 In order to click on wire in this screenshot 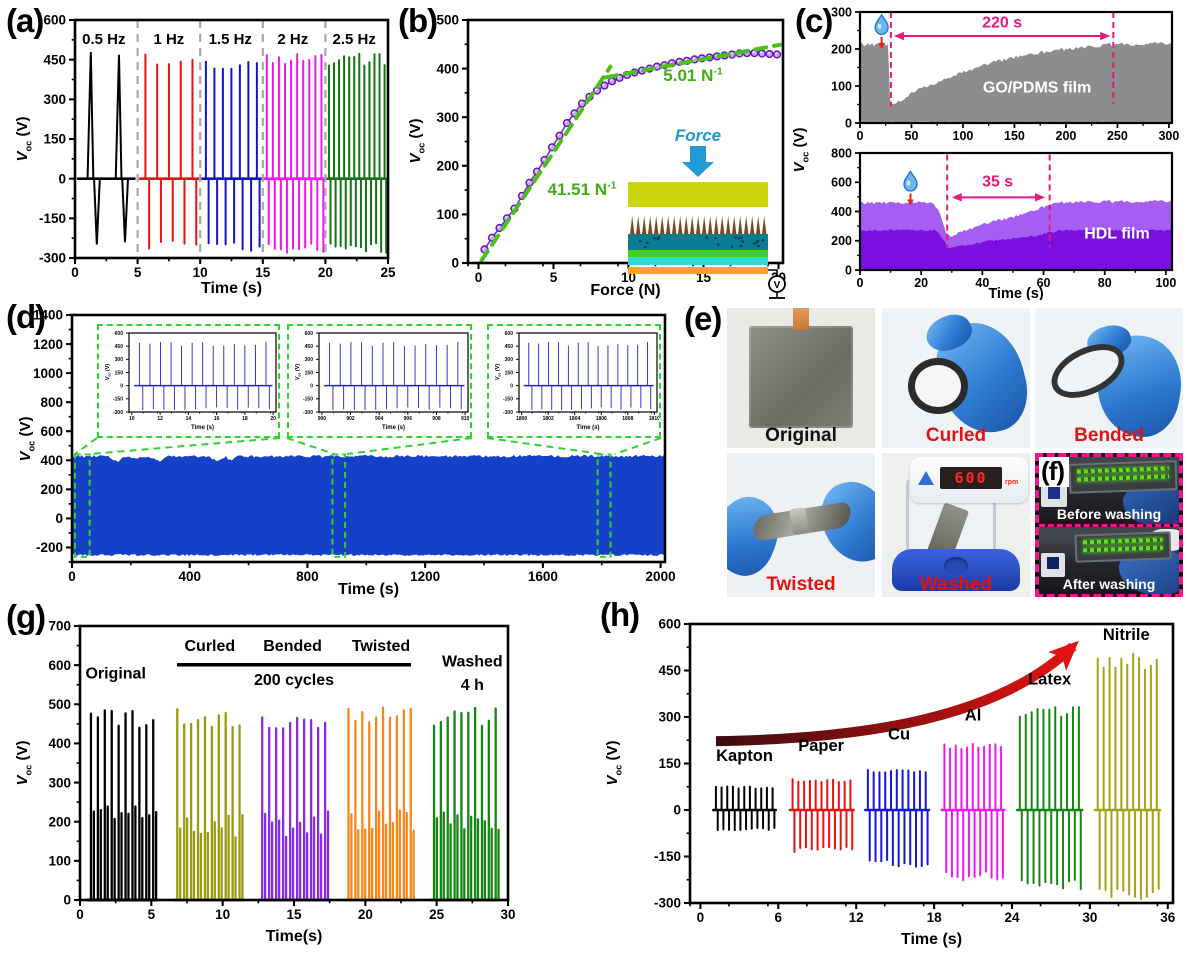, I will do `click(773, 272)`.